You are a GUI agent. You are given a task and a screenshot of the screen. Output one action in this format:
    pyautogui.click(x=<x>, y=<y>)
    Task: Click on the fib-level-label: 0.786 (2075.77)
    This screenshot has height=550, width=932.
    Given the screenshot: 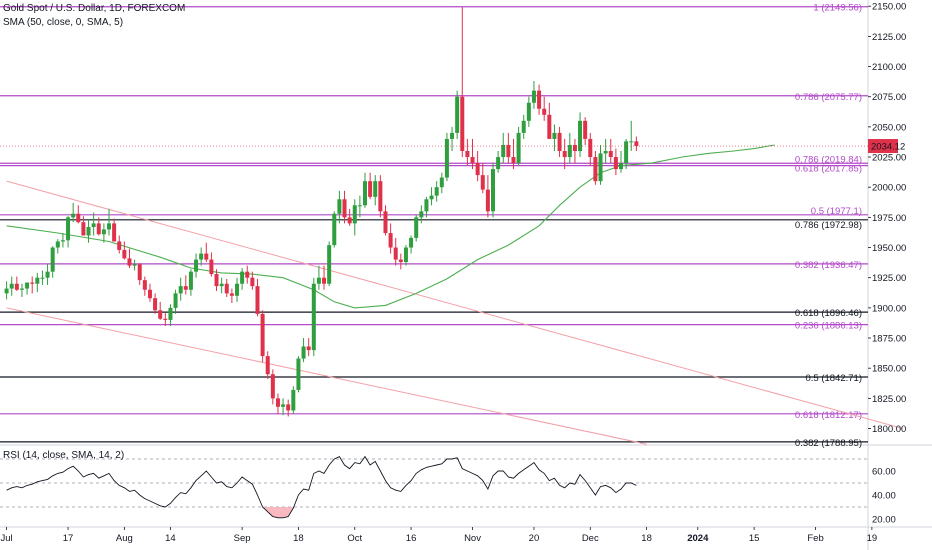 What is the action you would take?
    pyautogui.click(x=828, y=97)
    